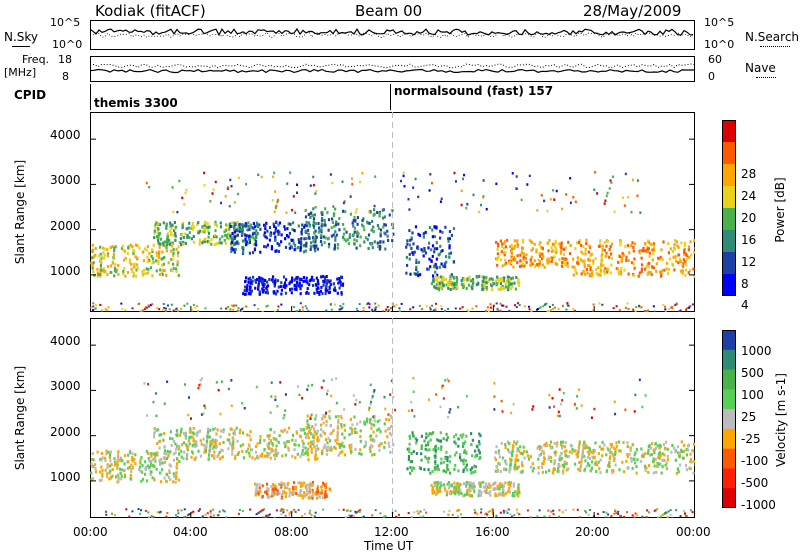 The height and width of the screenshot is (554, 800). Describe the element at coordinates (65, 271) in the screenshot. I see `power-ytick-1000: 1000` at that location.